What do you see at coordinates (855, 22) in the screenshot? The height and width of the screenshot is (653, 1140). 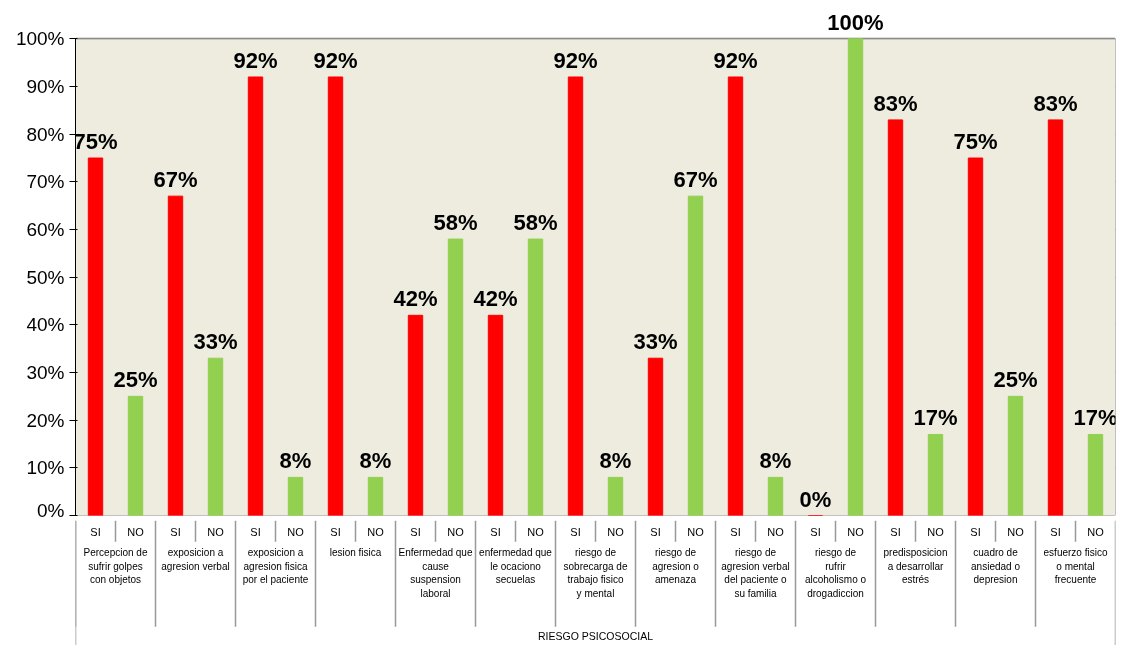 I see `data-label: 100%` at bounding box center [855, 22].